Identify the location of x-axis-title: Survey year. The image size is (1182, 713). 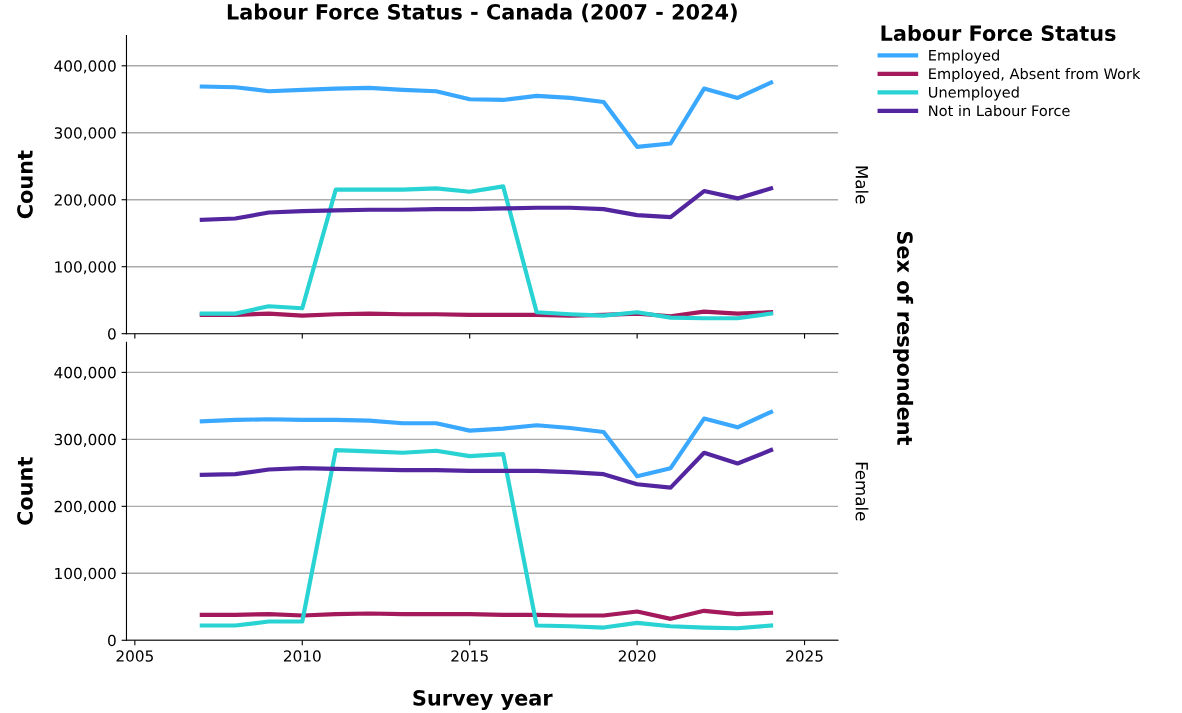
(483, 699).